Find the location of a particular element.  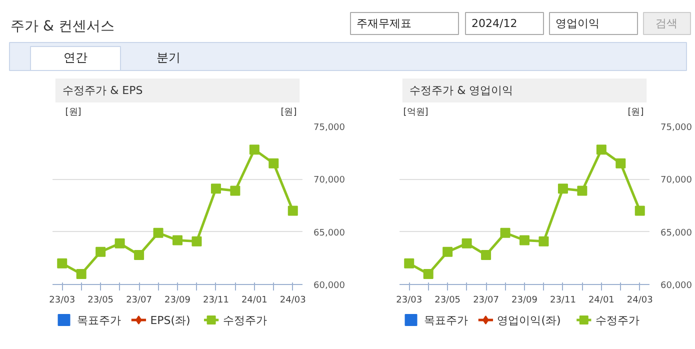

legend-label: EPS(좌) is located at coordinates (170, 320).